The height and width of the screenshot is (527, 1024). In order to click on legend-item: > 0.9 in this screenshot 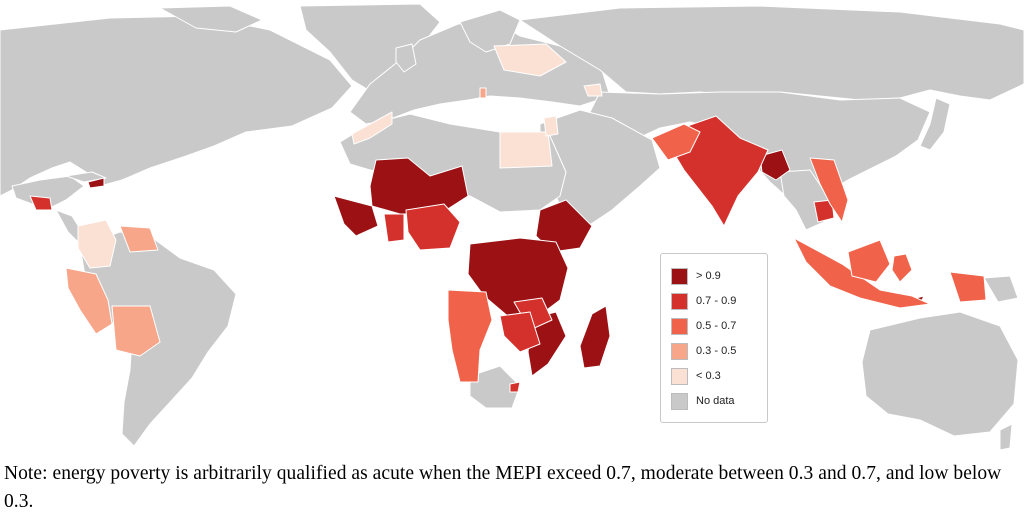, I will do `click(719, 276)`.